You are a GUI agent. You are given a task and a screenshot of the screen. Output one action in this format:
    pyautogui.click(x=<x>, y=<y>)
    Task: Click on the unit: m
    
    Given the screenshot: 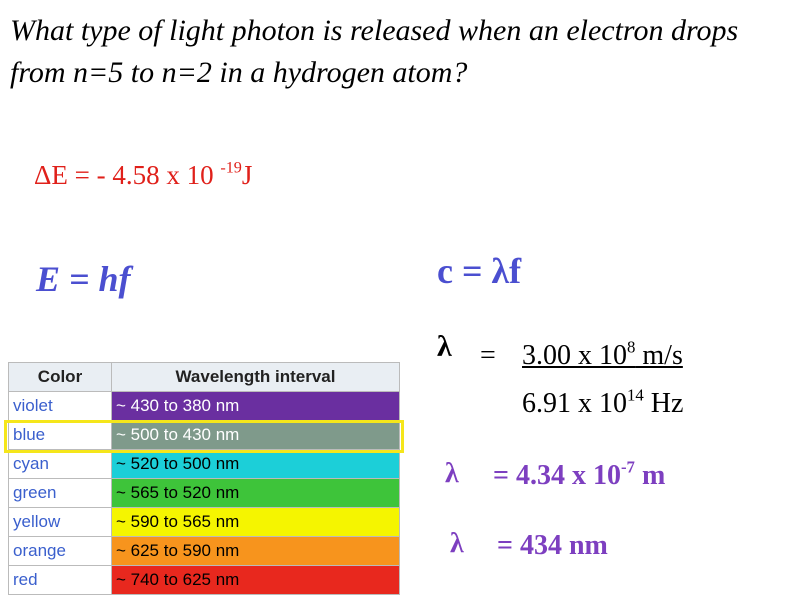 What is the action you would take?
    pyautogui.click(x=650, y=475)
    